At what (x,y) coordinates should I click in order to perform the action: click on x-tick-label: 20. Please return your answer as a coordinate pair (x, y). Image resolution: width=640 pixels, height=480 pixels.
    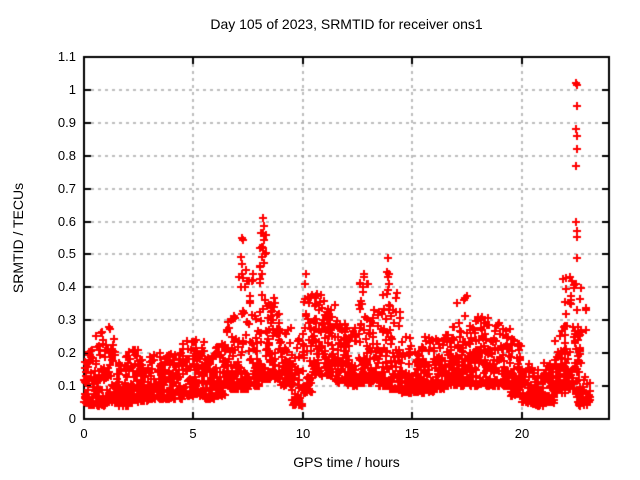
    Looking at the image, I should click on (522, 433).